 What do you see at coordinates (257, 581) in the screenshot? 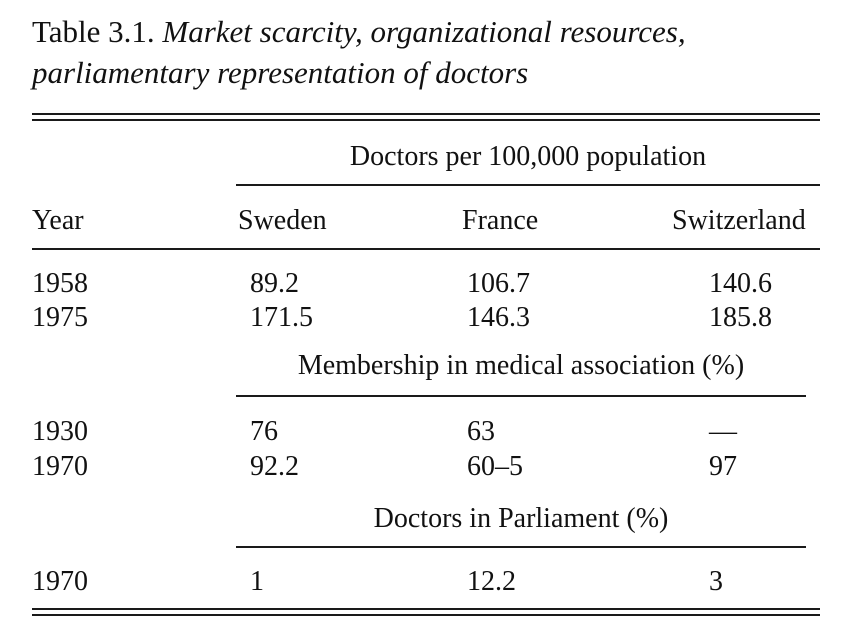
I see `cell-sweden: 1` at bounding box center [257, 581].